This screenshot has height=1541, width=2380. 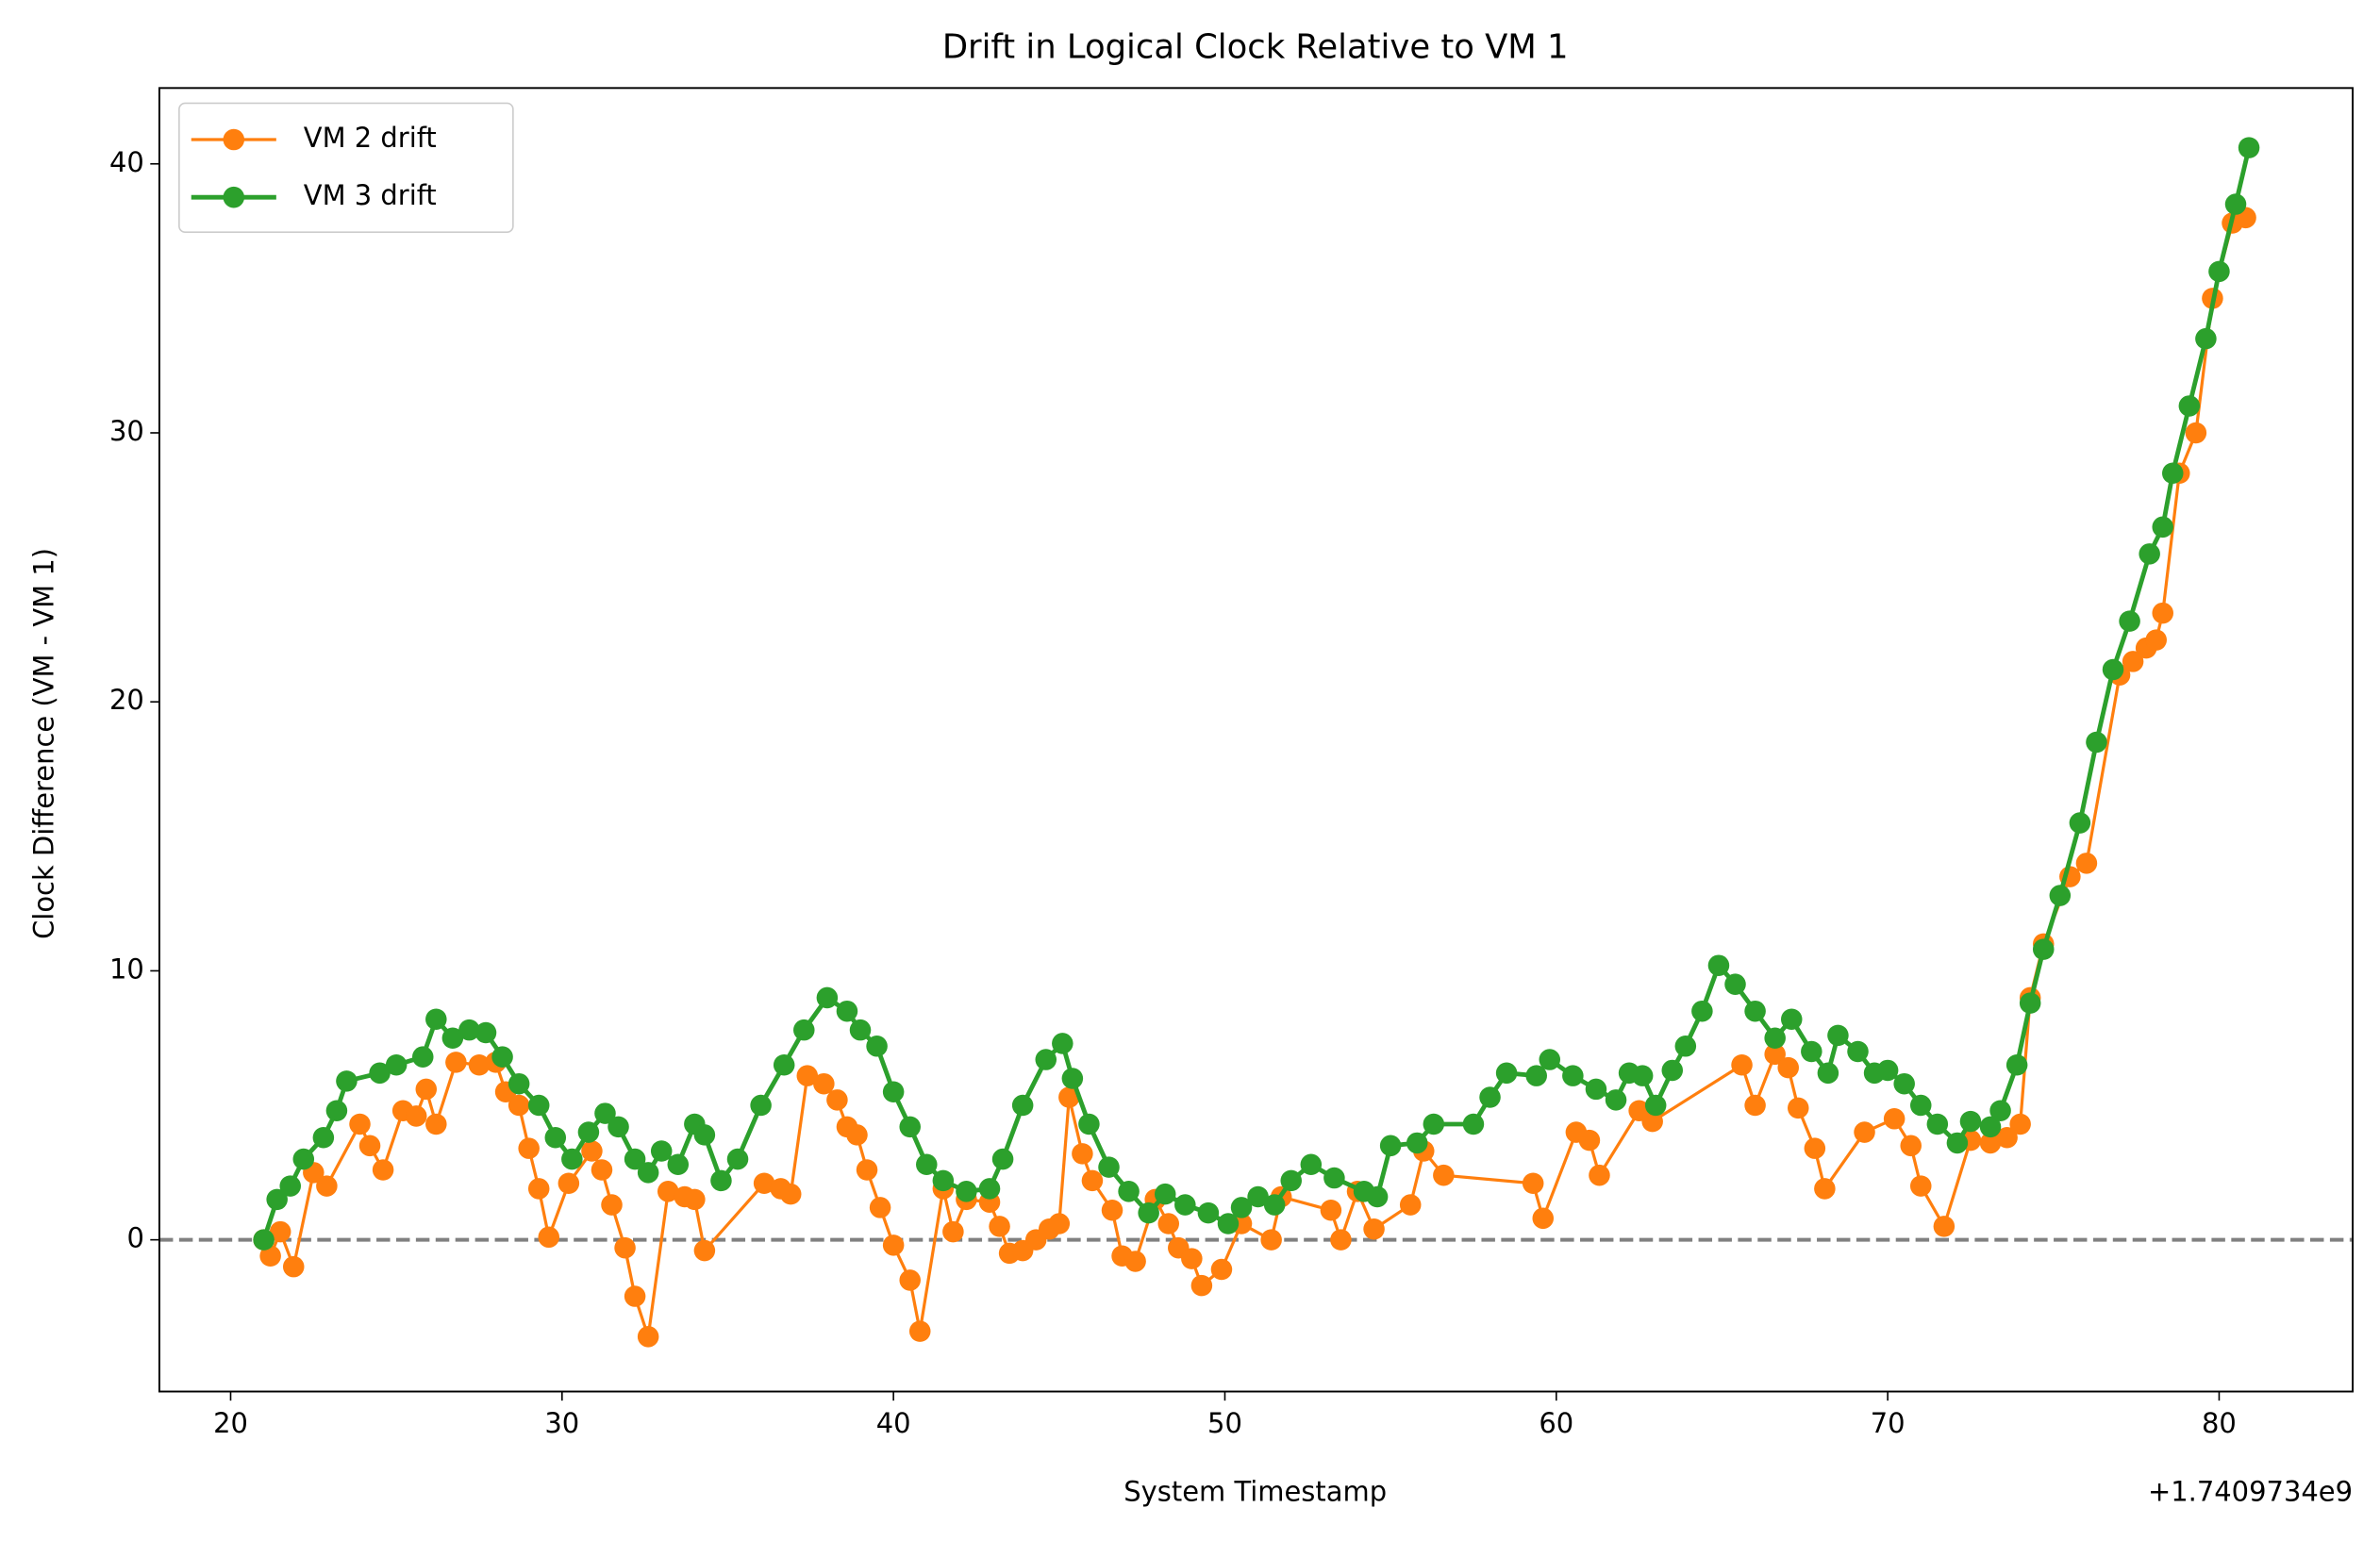 I want to click on legend-label: VM 2 drift, so click(x=370, y=138).